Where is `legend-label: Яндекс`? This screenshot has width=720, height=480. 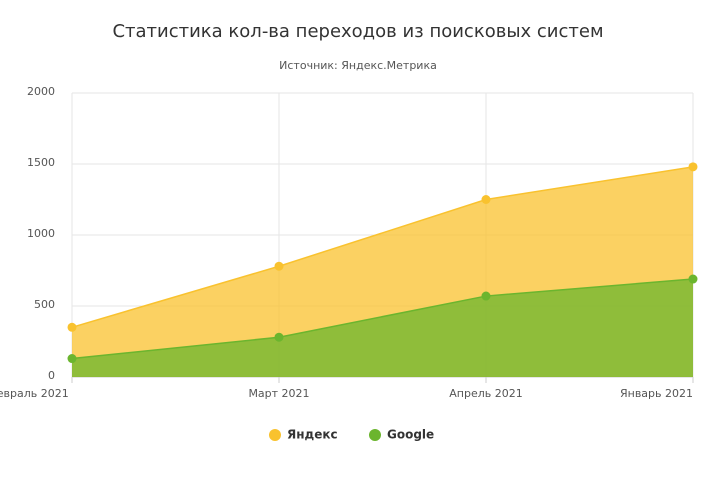
legend-label: Яндекс is located at coordinates (312, 435).